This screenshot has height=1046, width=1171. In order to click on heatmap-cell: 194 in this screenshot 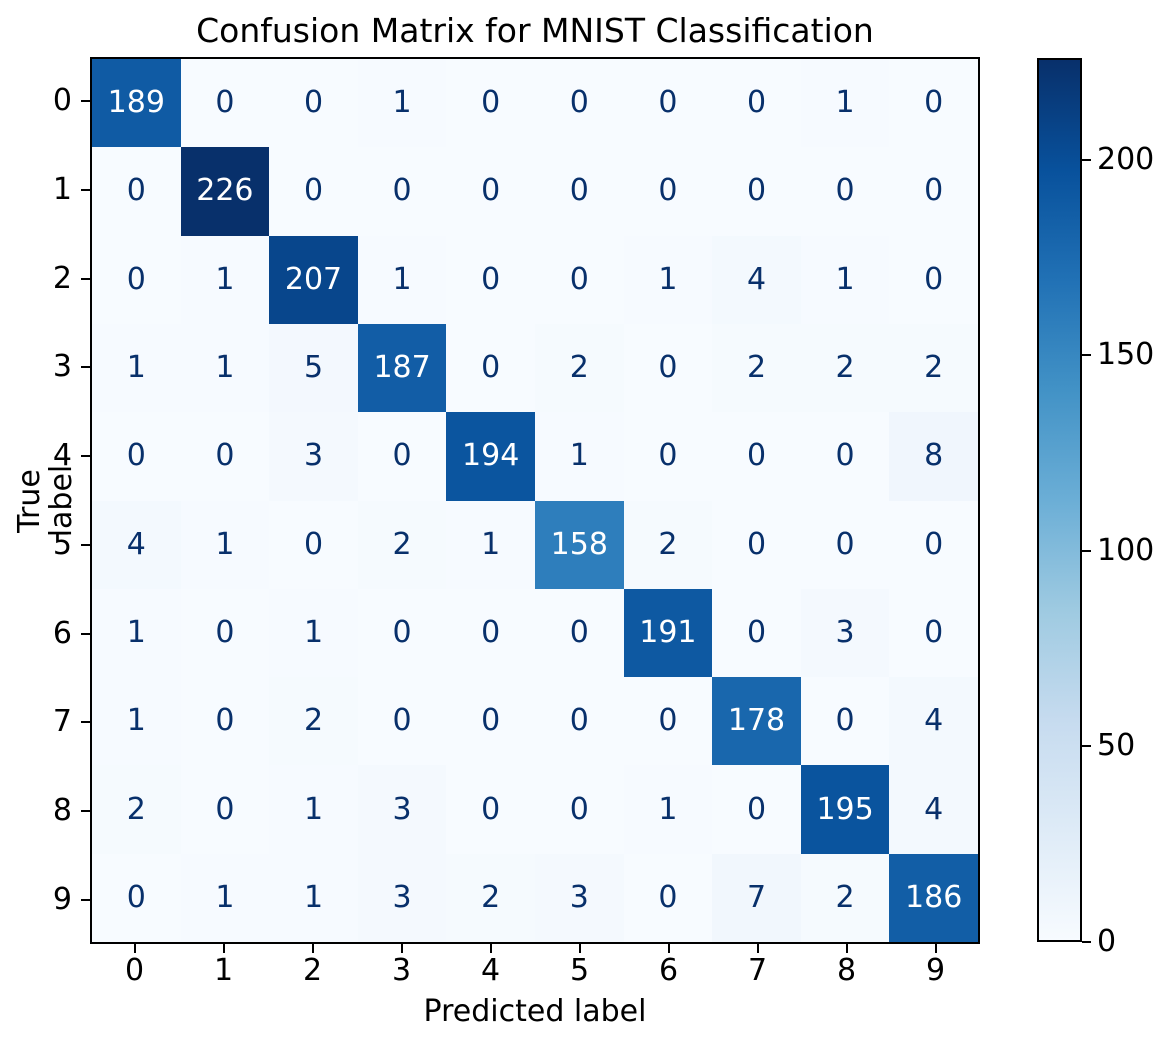, I will do `click(490, 456)`.